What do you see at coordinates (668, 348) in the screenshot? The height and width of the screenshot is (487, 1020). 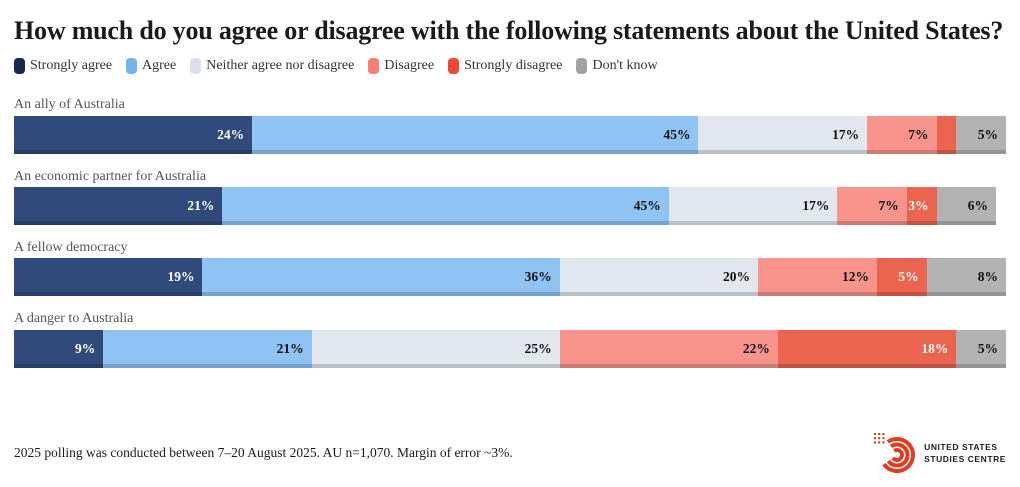 I see `bar-segment: 22%` at bounding box center [668, 348].